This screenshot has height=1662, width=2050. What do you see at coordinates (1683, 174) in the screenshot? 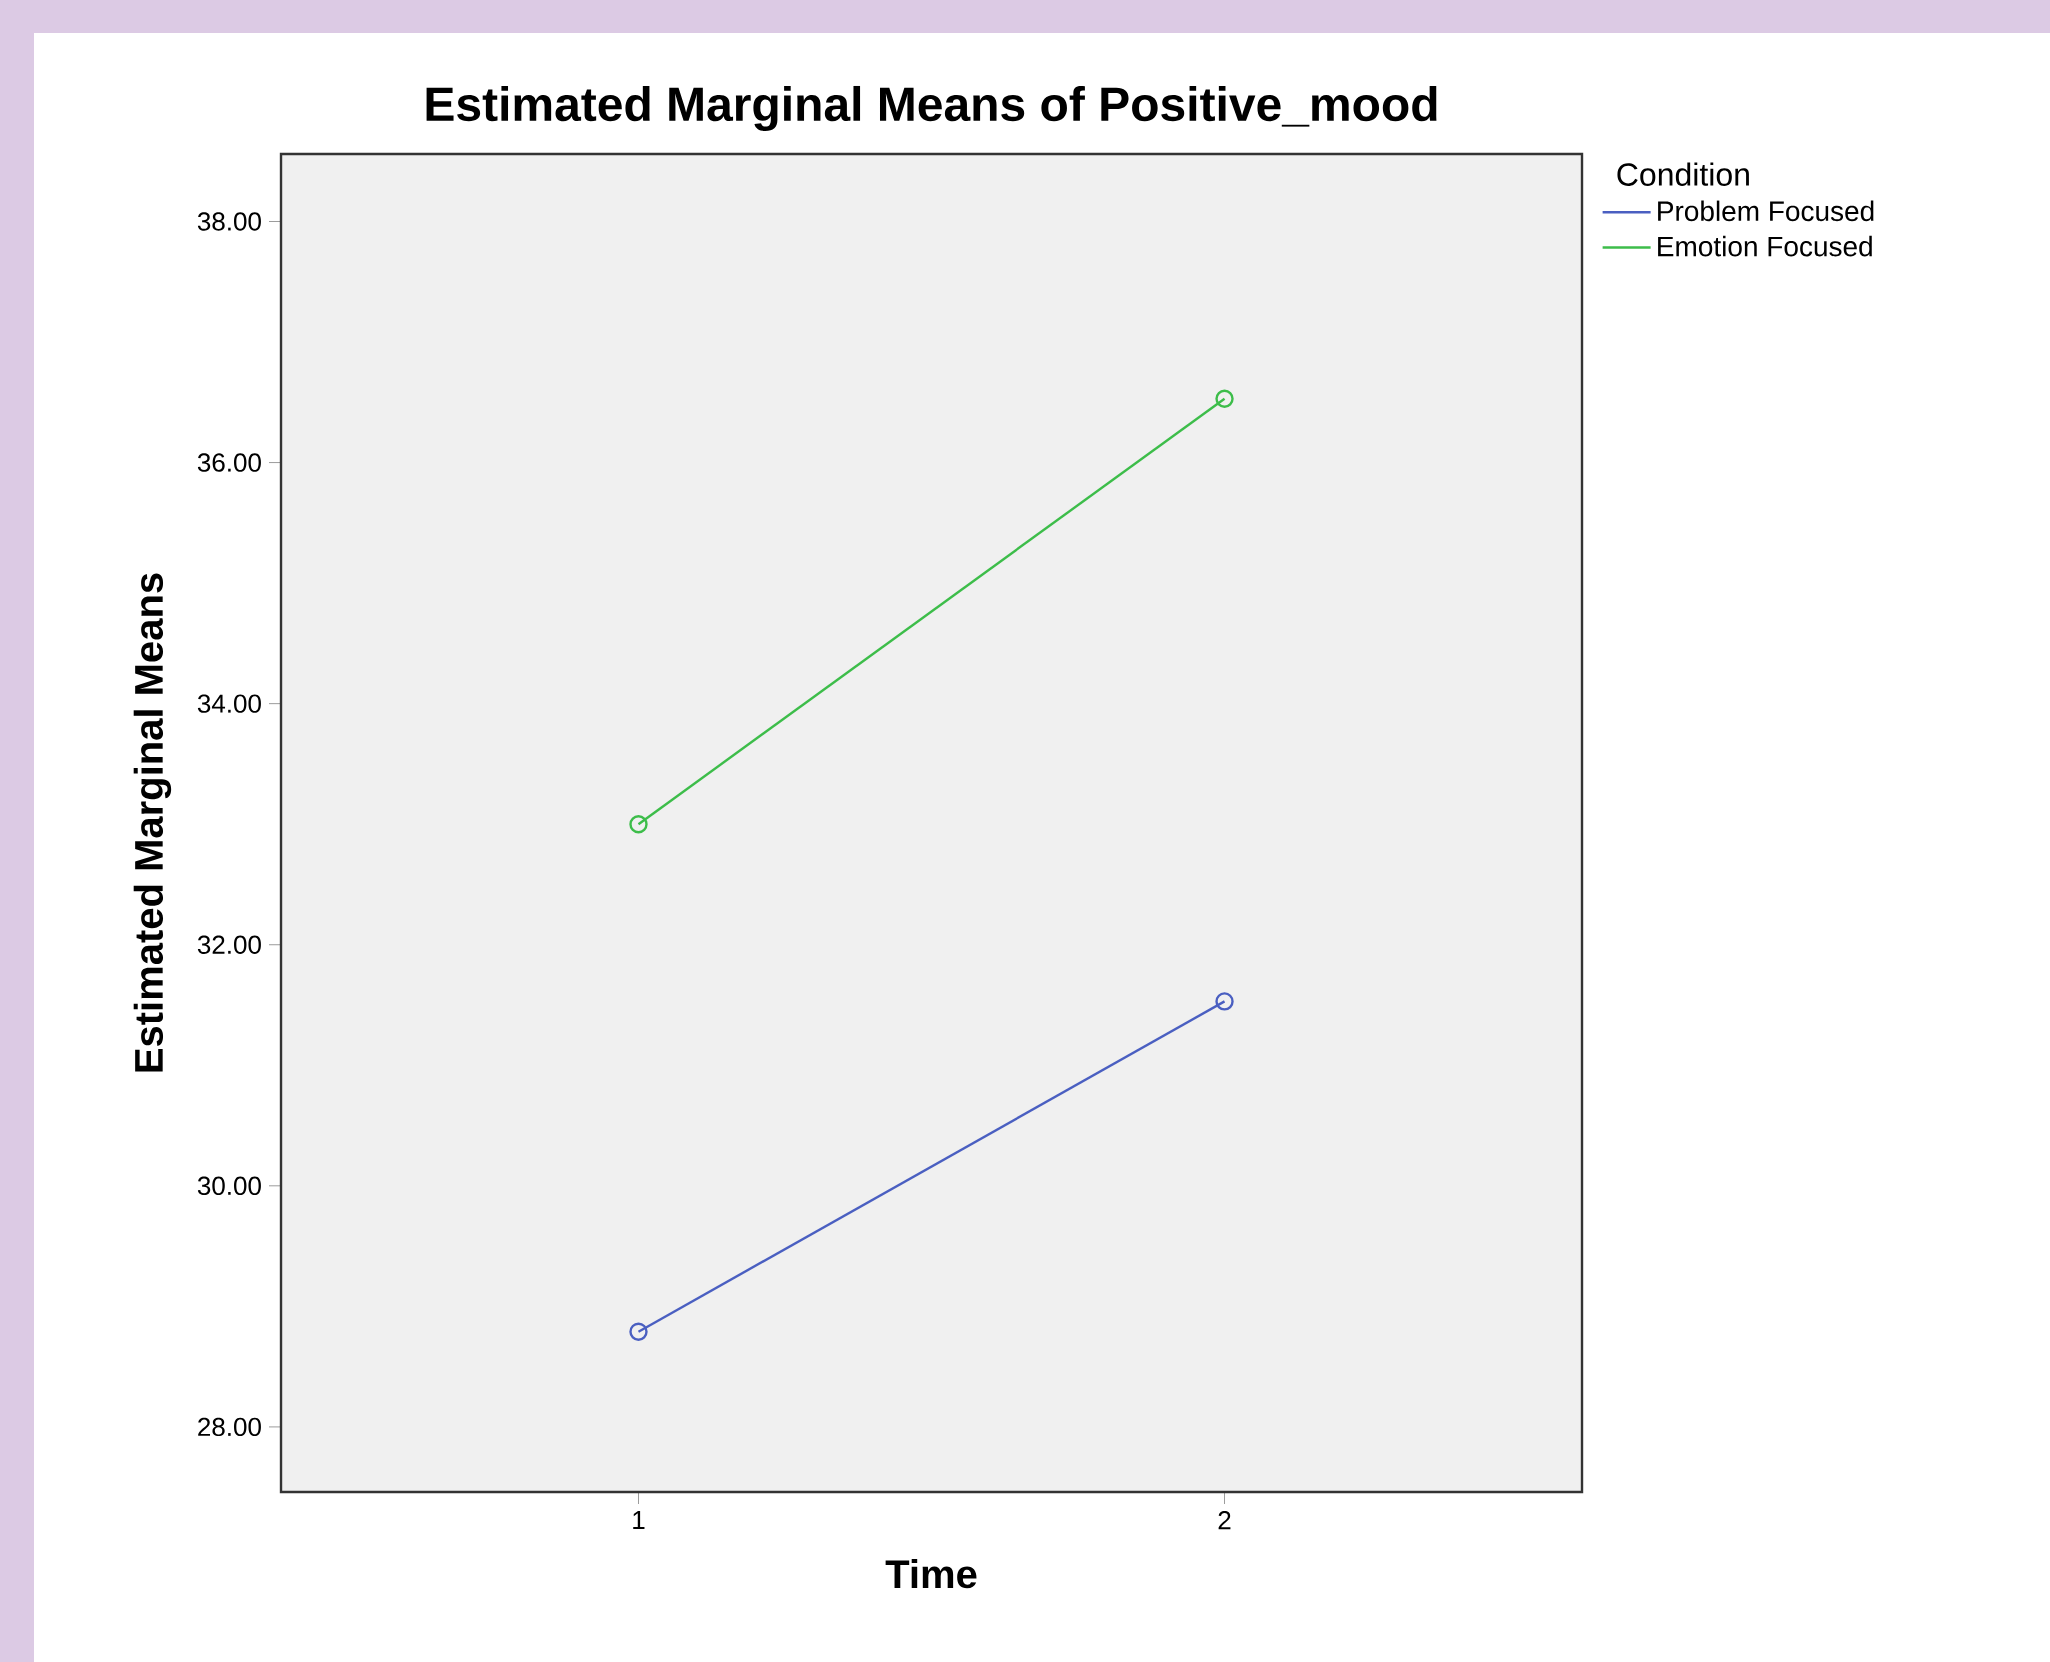
I see `legend-title: Condition` at bounding box center [1683, 174].